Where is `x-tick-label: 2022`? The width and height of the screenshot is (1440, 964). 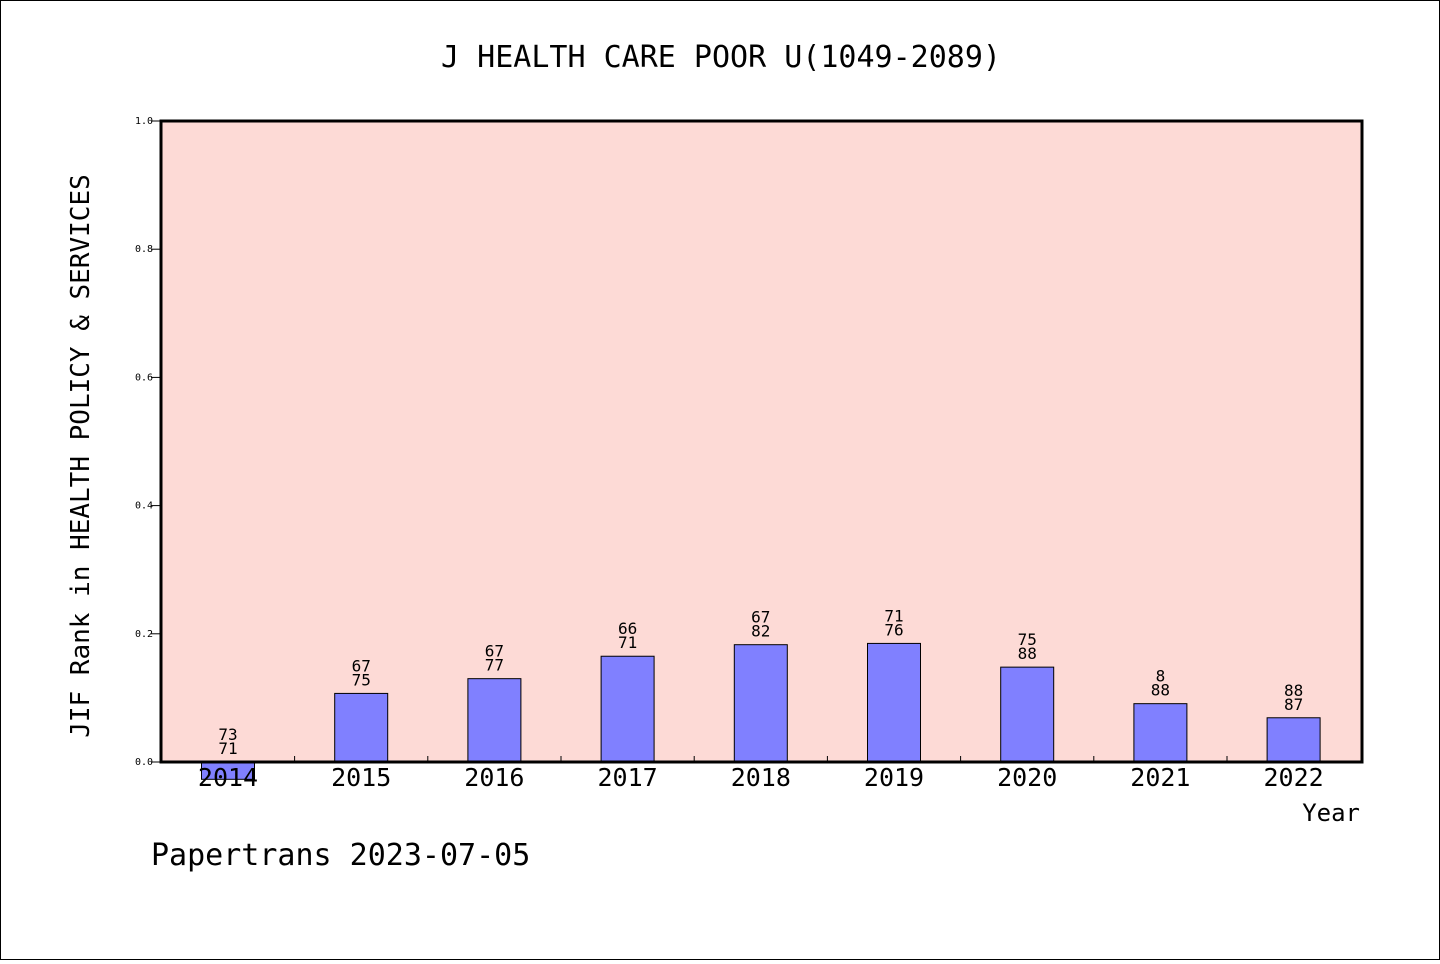 x-tick-label: 2022 is located at coordinates (1293, 777).